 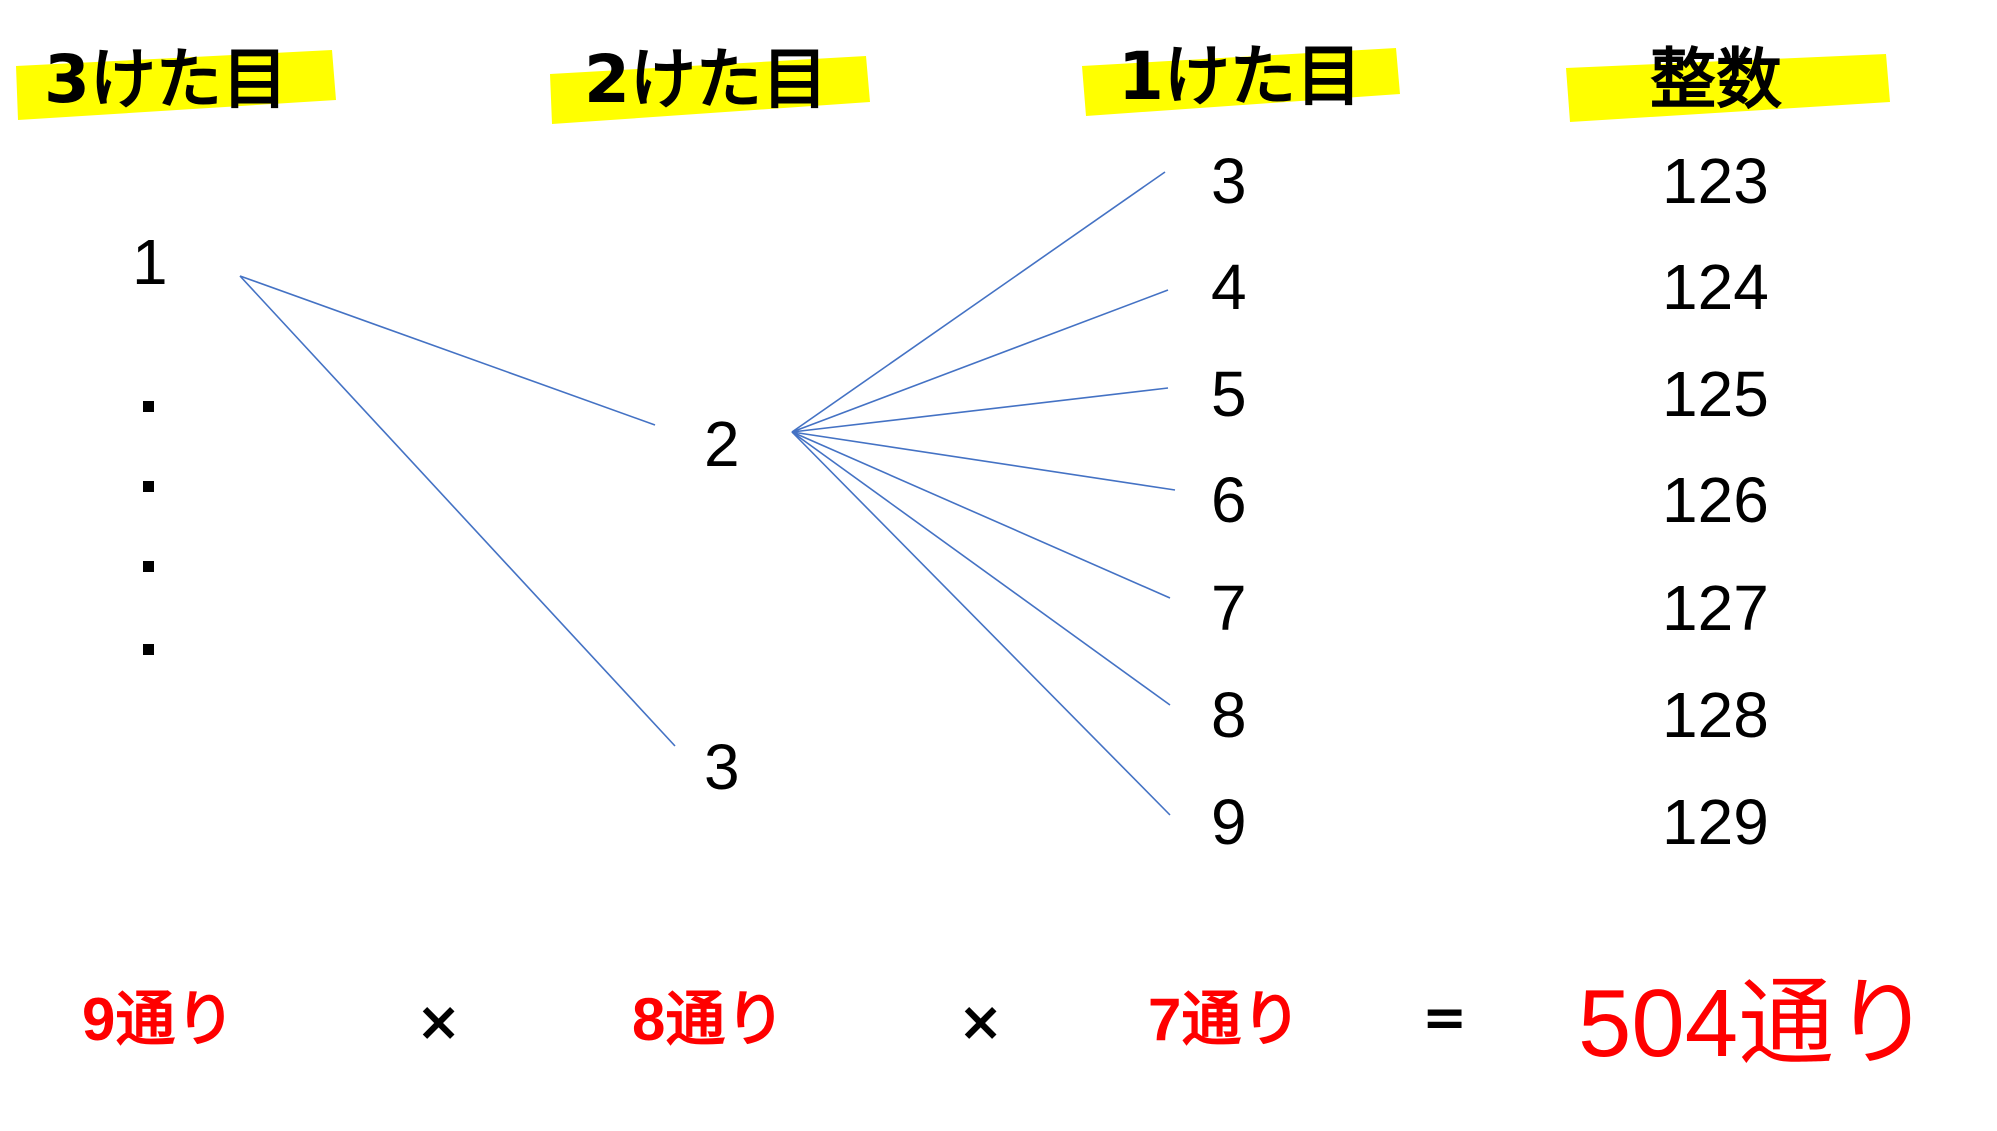 What do you see at coordinates (1715, 822) in the screenshot?
I see `integer-129: 129` at bounding box center [1715, 822].